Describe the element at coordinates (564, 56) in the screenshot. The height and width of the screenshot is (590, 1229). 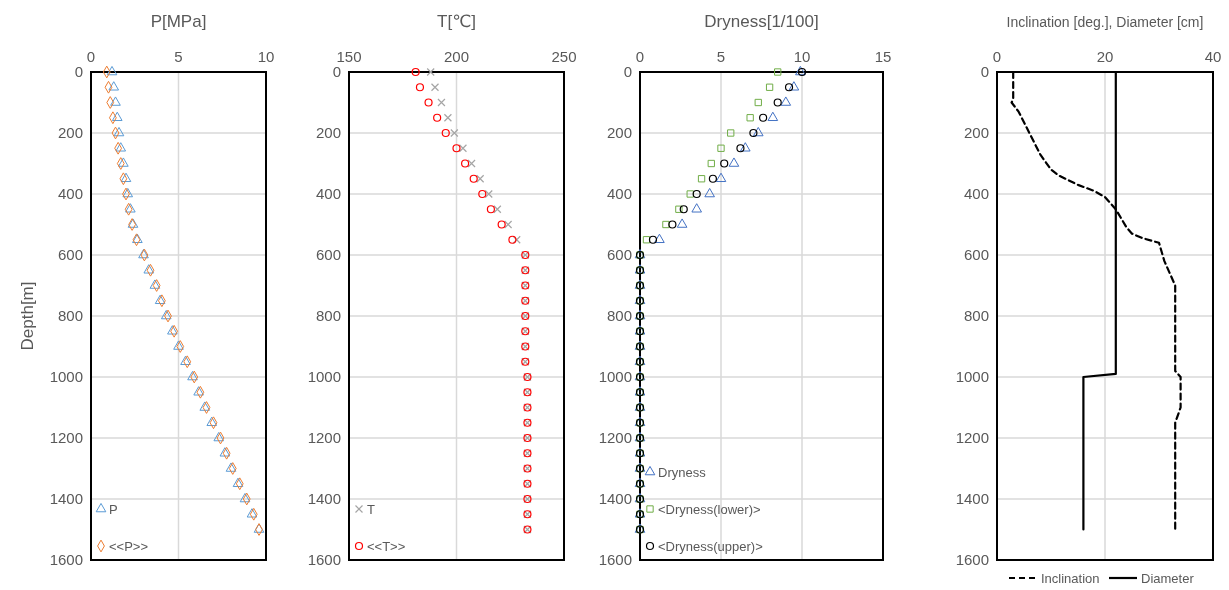
I see `x-tick-label: 250` at that location.